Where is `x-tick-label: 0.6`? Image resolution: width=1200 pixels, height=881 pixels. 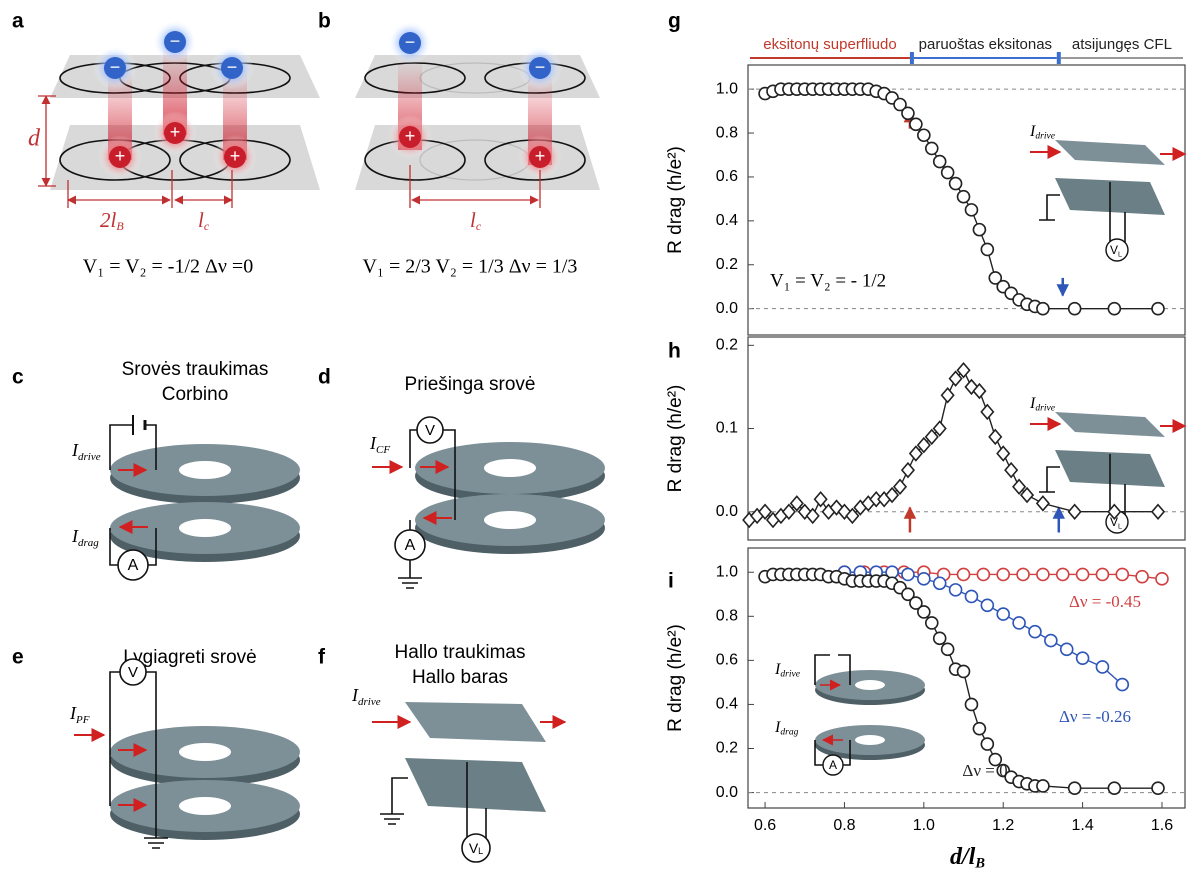 x-tick-label: 0.6 is located at coordinates (765, 825).